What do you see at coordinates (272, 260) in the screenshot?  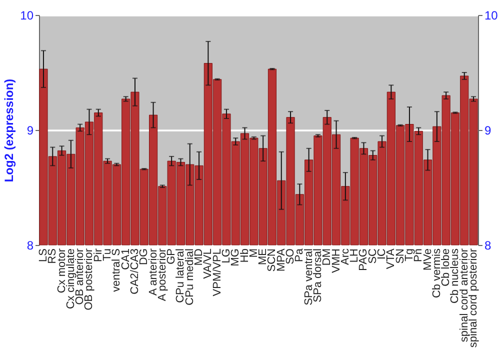 I see `x-tick-label: SCN` at bounding box center [272, 260].